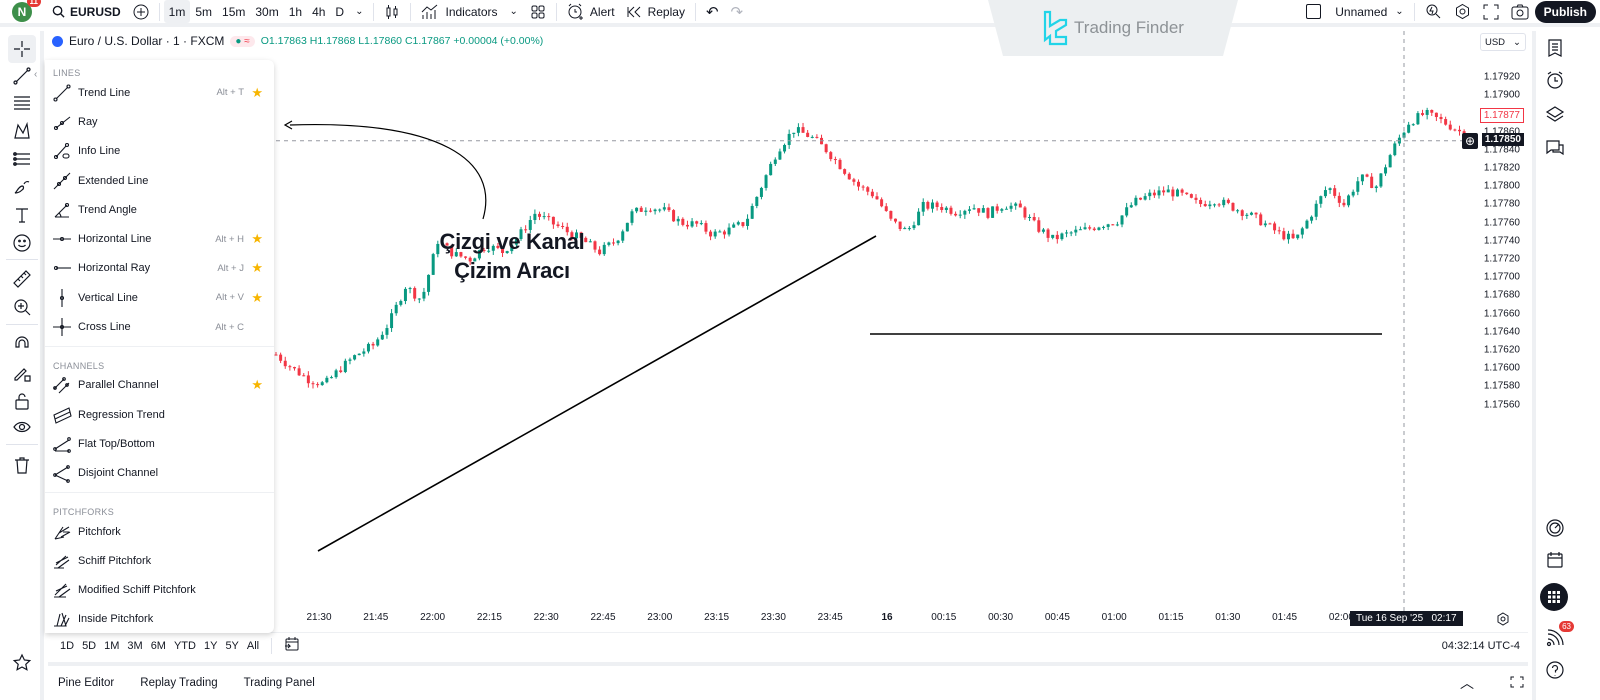 This screenshot has height=700, width=1600. Describe the element at coordinates (1555, 670) in the screenshot. I see `help-button` at that location.